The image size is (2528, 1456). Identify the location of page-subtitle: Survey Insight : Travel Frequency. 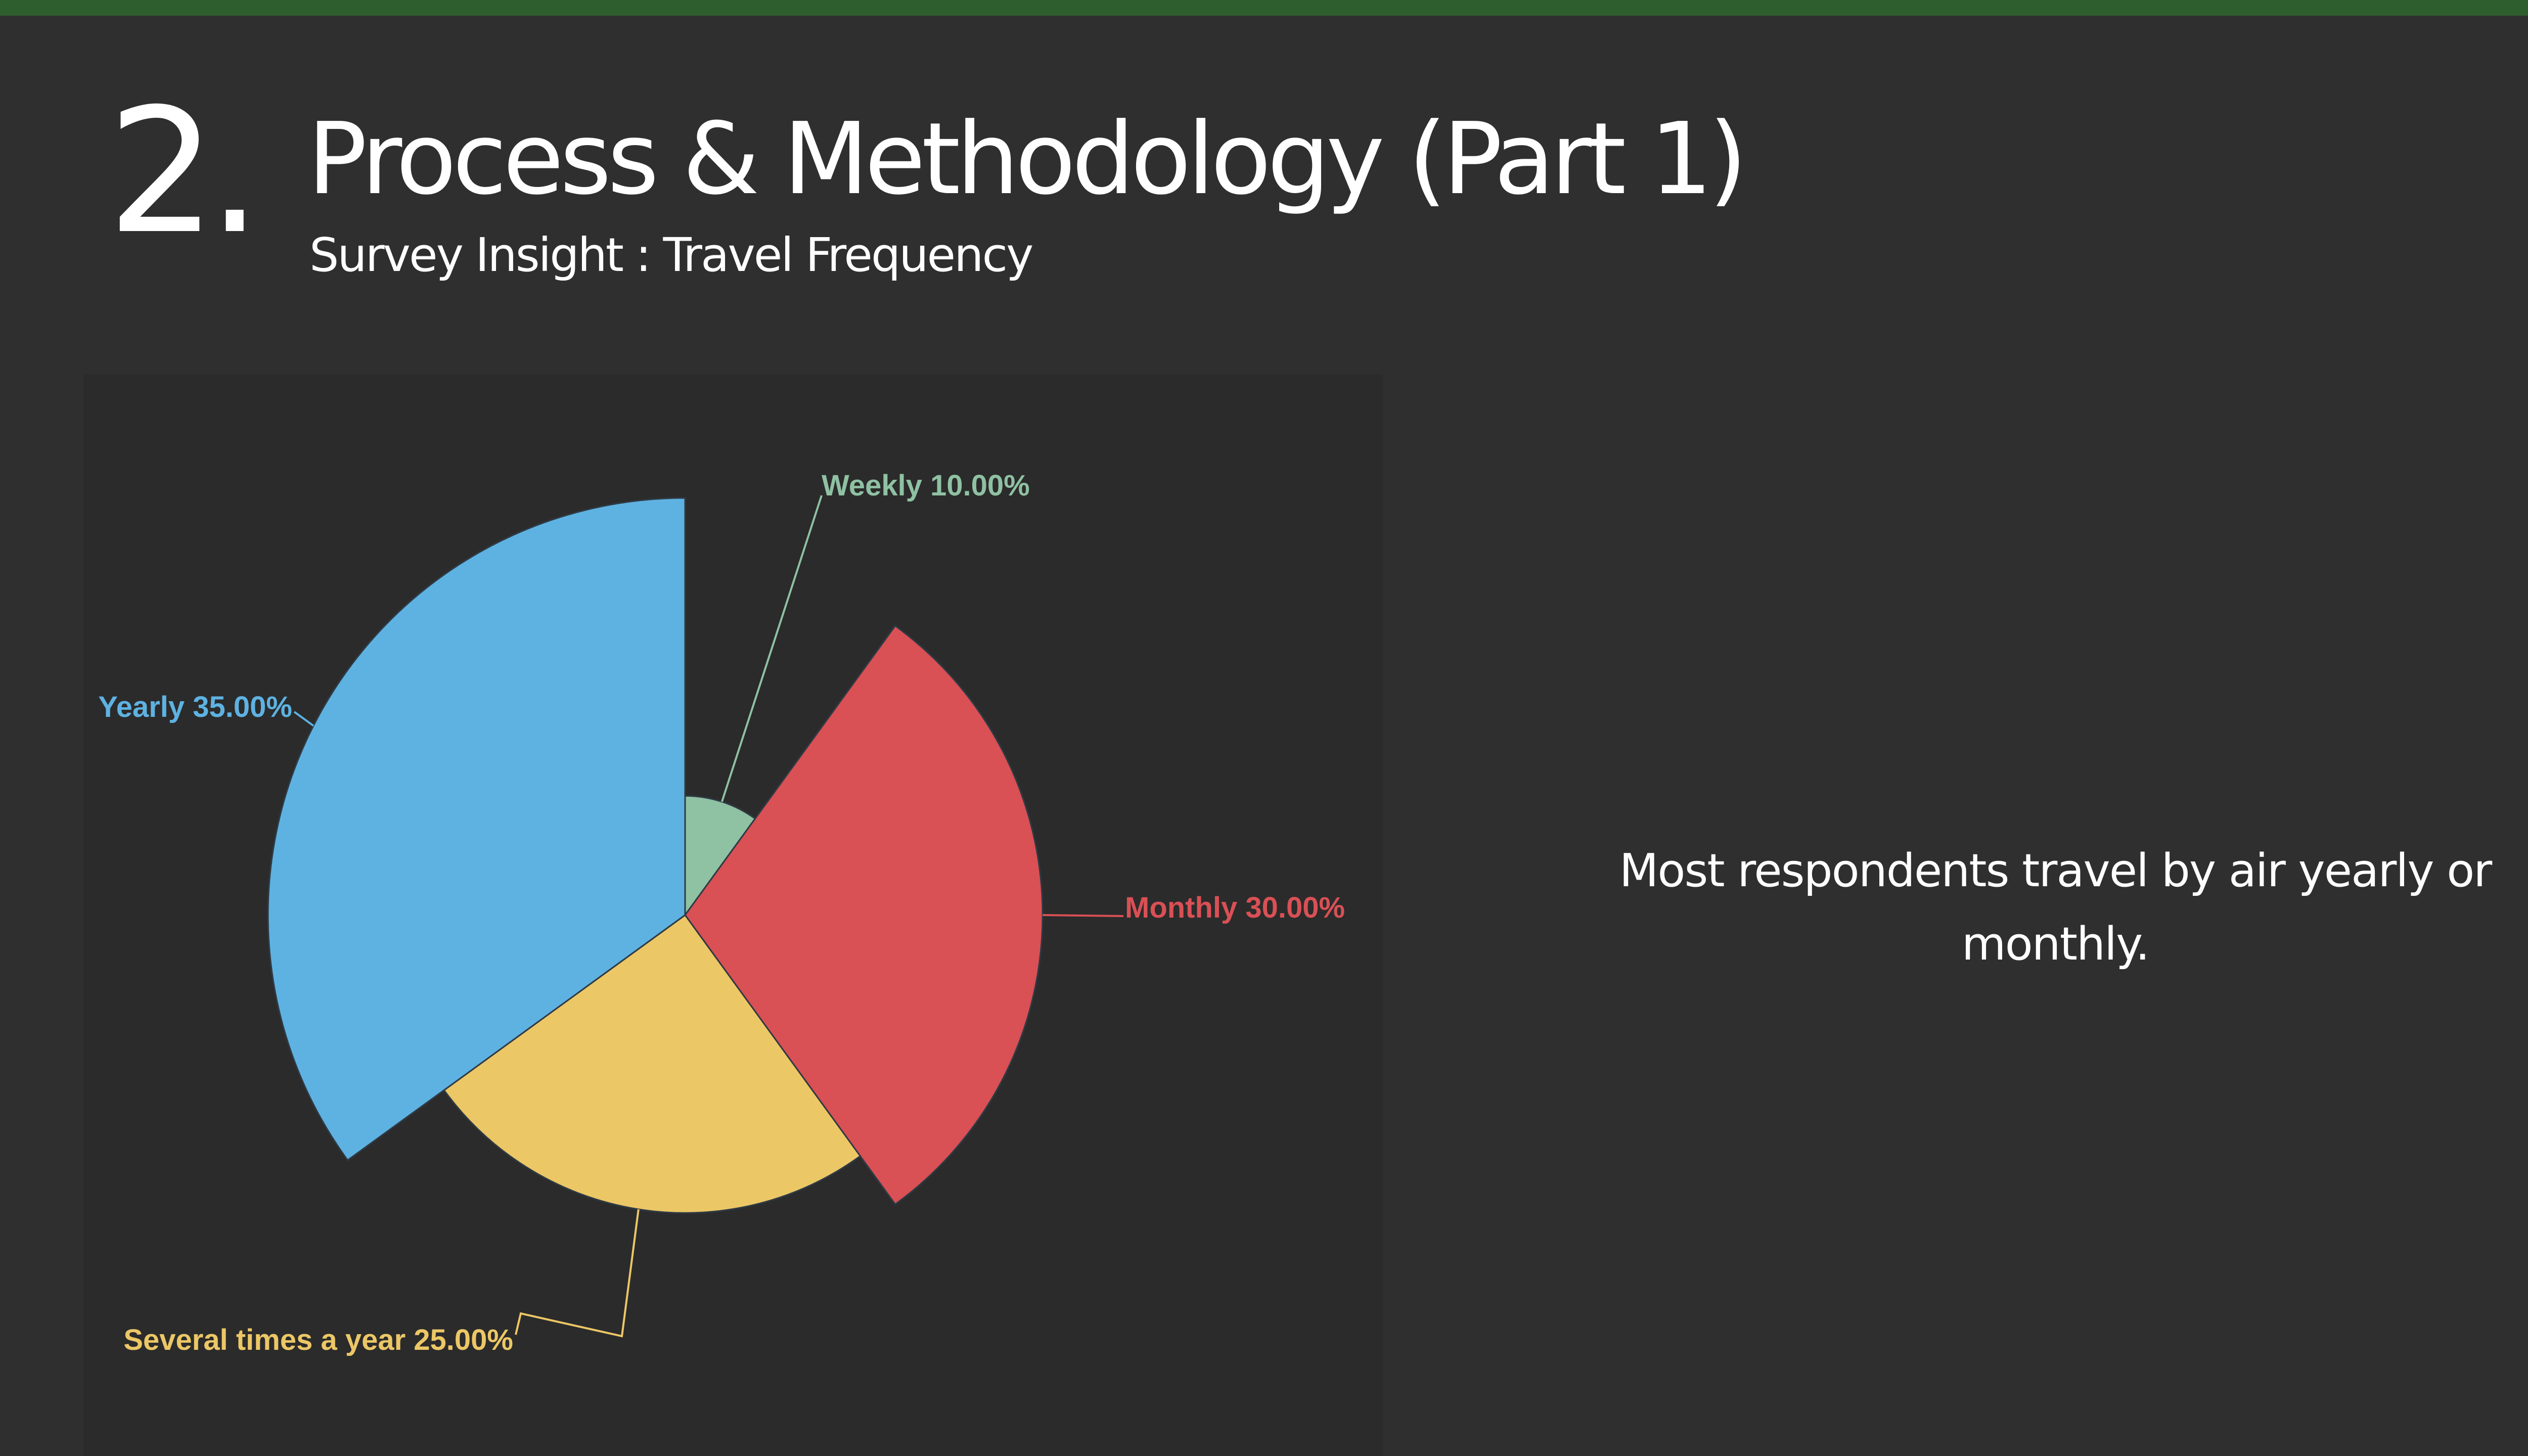
(671, 255).